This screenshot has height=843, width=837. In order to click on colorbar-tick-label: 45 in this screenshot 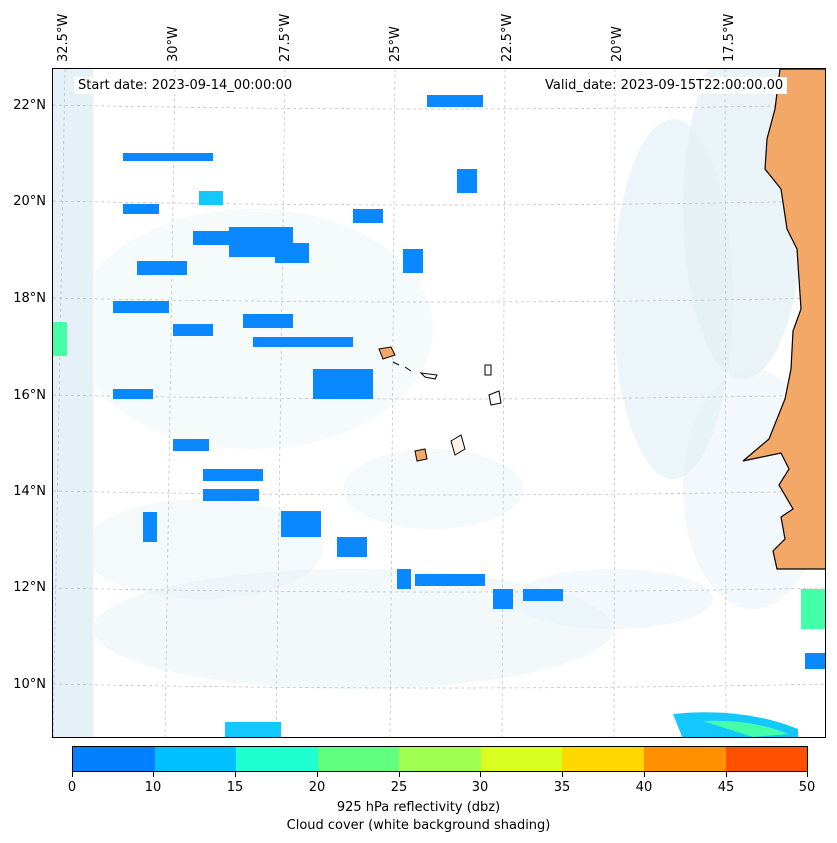, I will do `click(726, 787)`.